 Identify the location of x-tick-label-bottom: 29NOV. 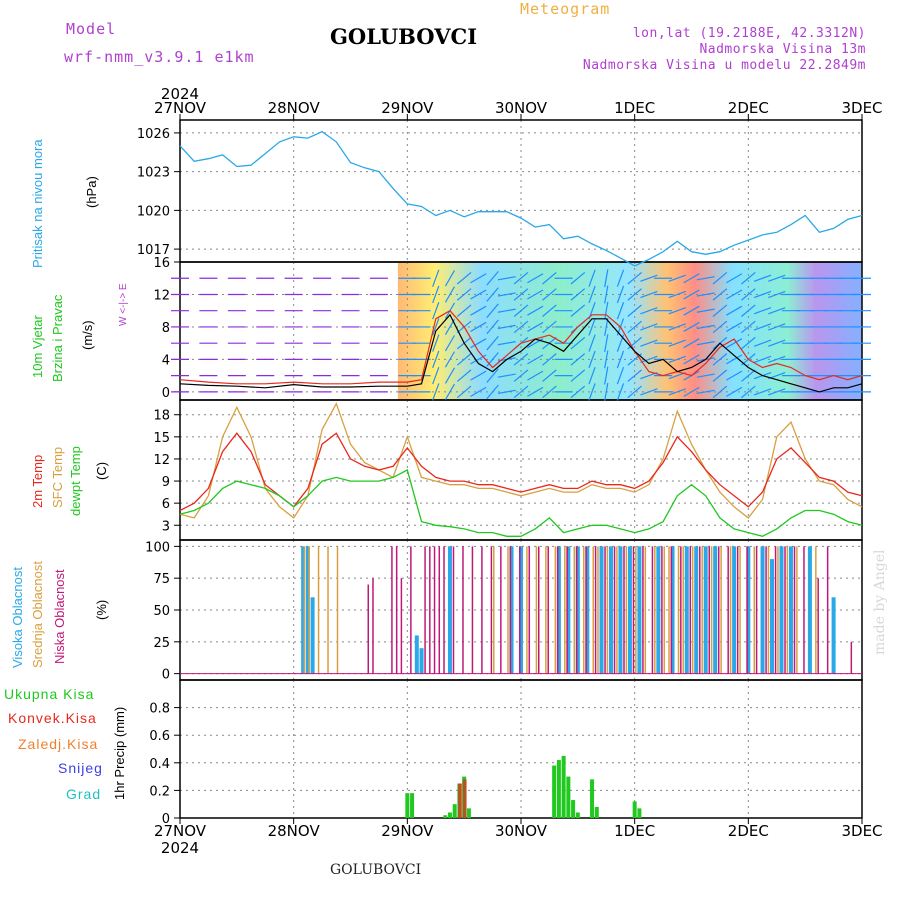
(407, 831).